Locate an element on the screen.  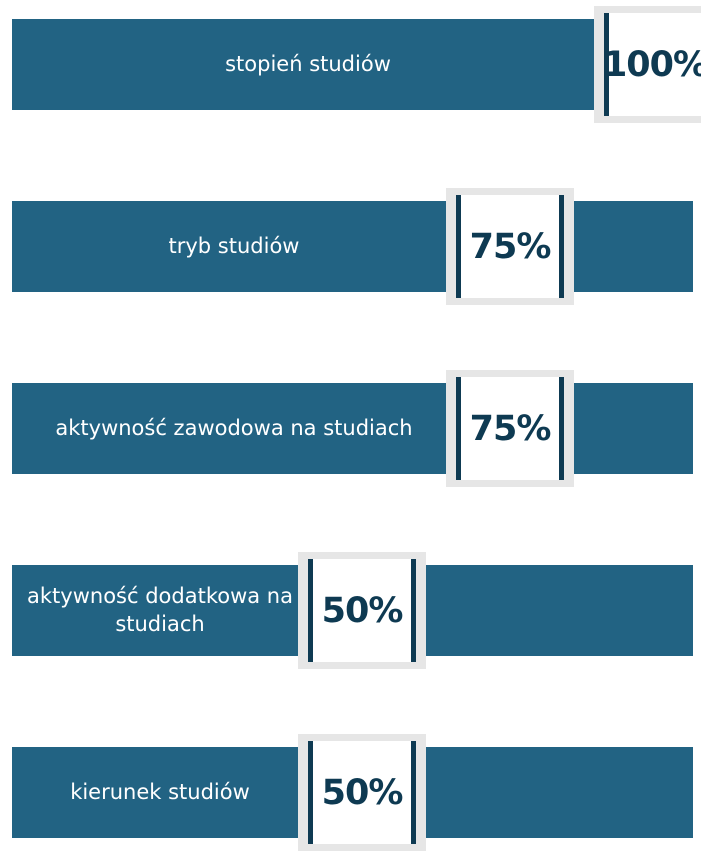
category-label: tryb studiów is located at coordinates (234, 245).